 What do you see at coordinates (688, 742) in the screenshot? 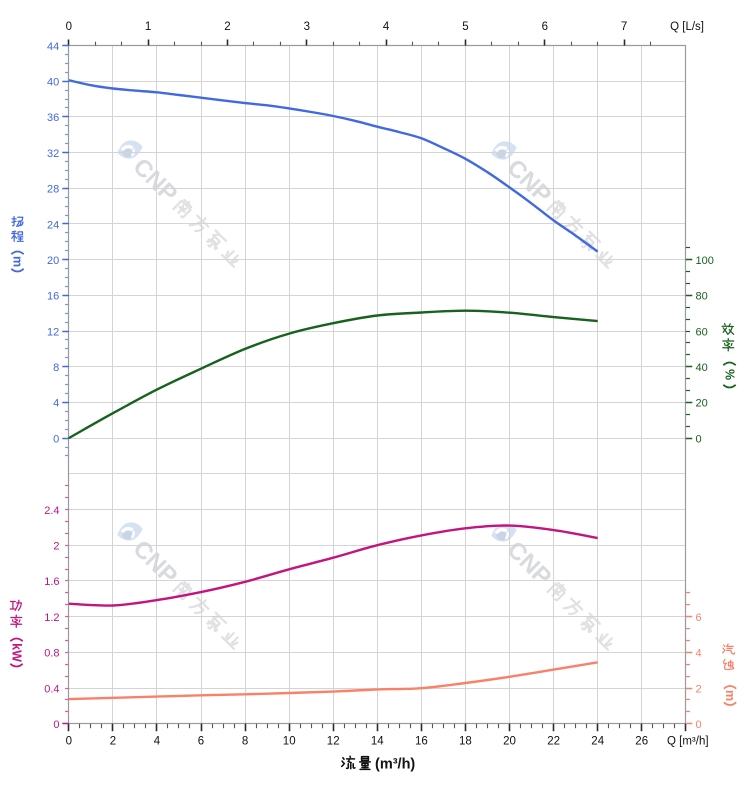
I see `svg-text: Q [m³/h]` at bounding box center [688, 742].